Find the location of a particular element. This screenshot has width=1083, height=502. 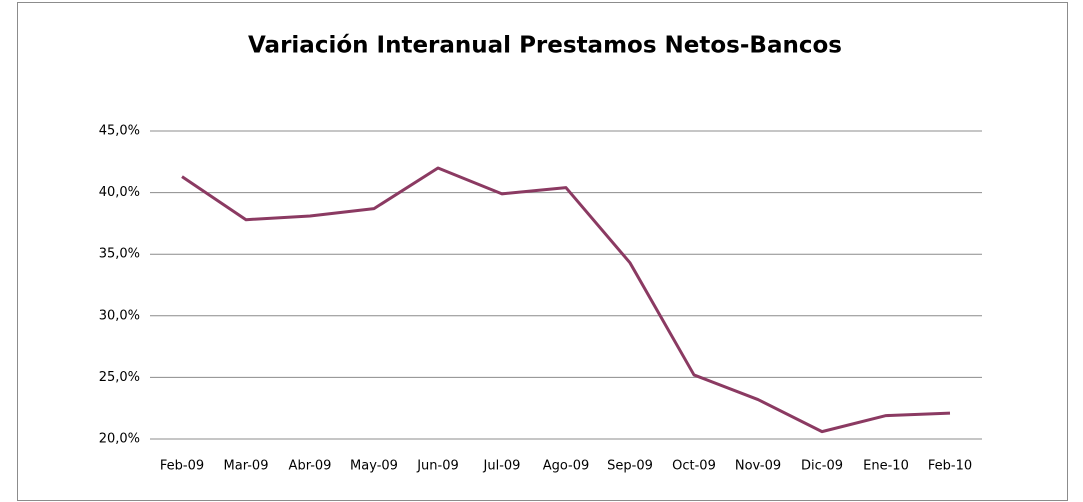

x-tick-label: Abr-09 is located at coordinates (310, 466).